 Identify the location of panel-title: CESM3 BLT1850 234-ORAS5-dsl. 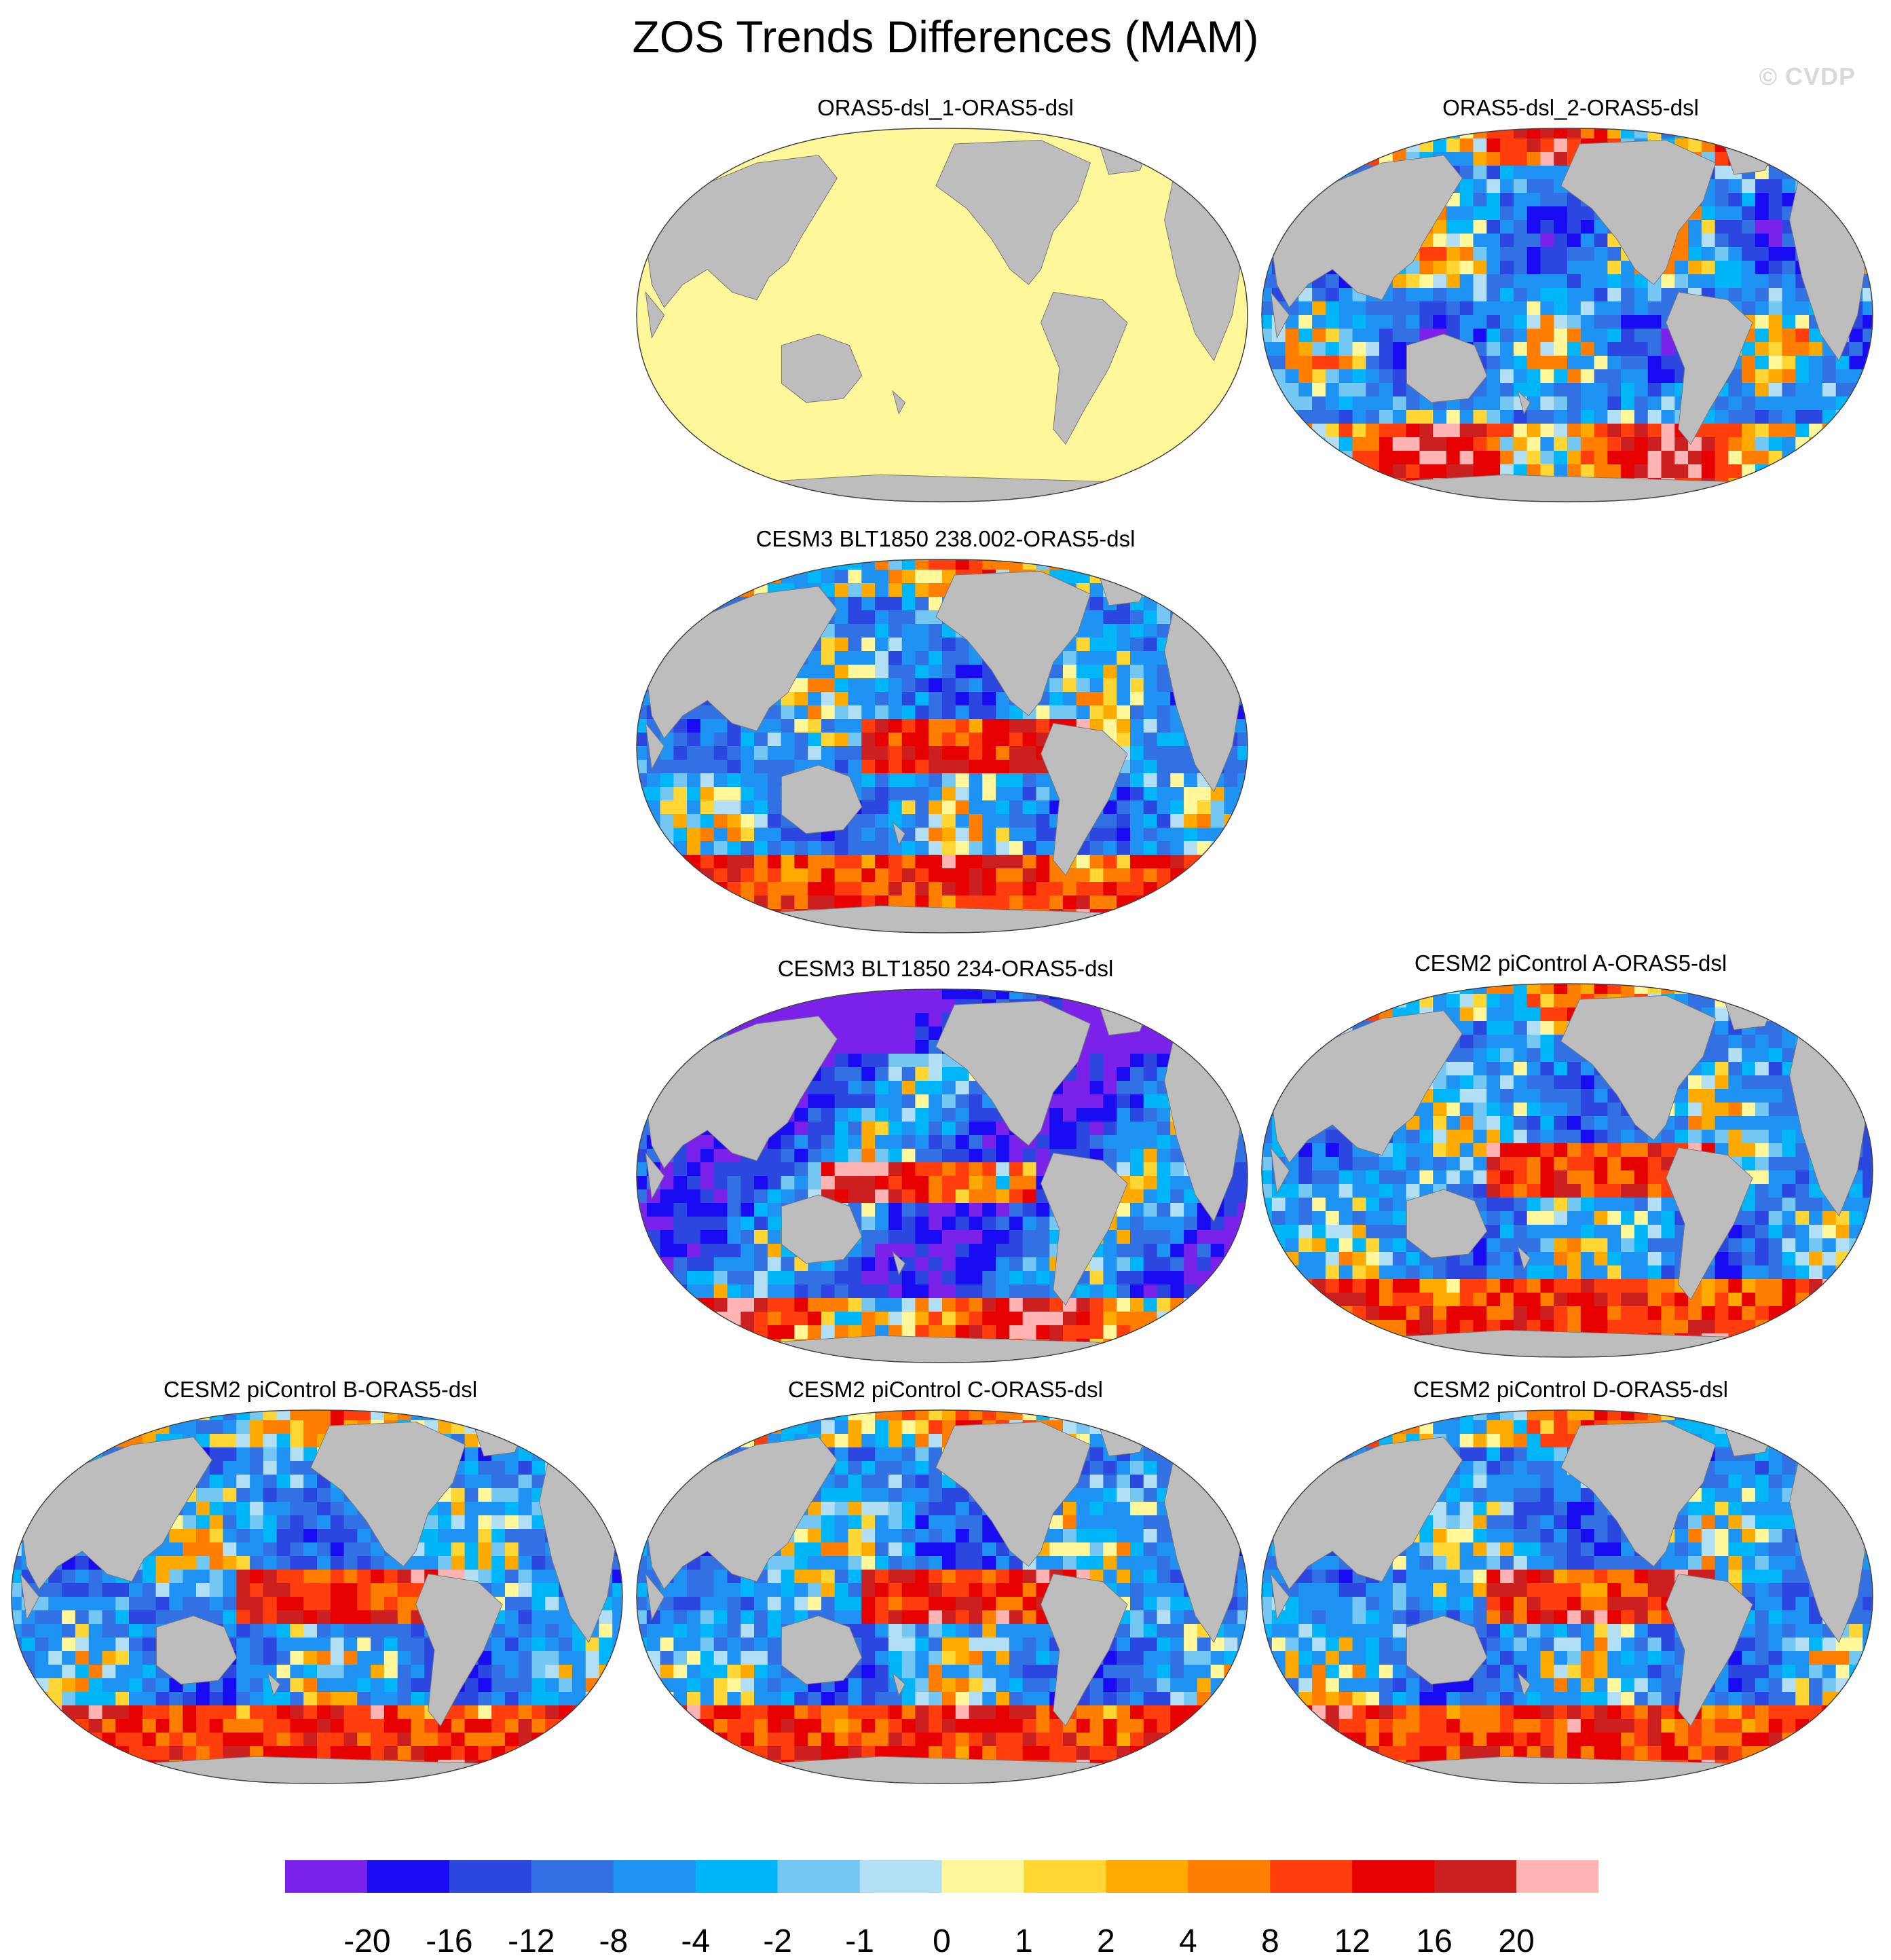
(945, 969).